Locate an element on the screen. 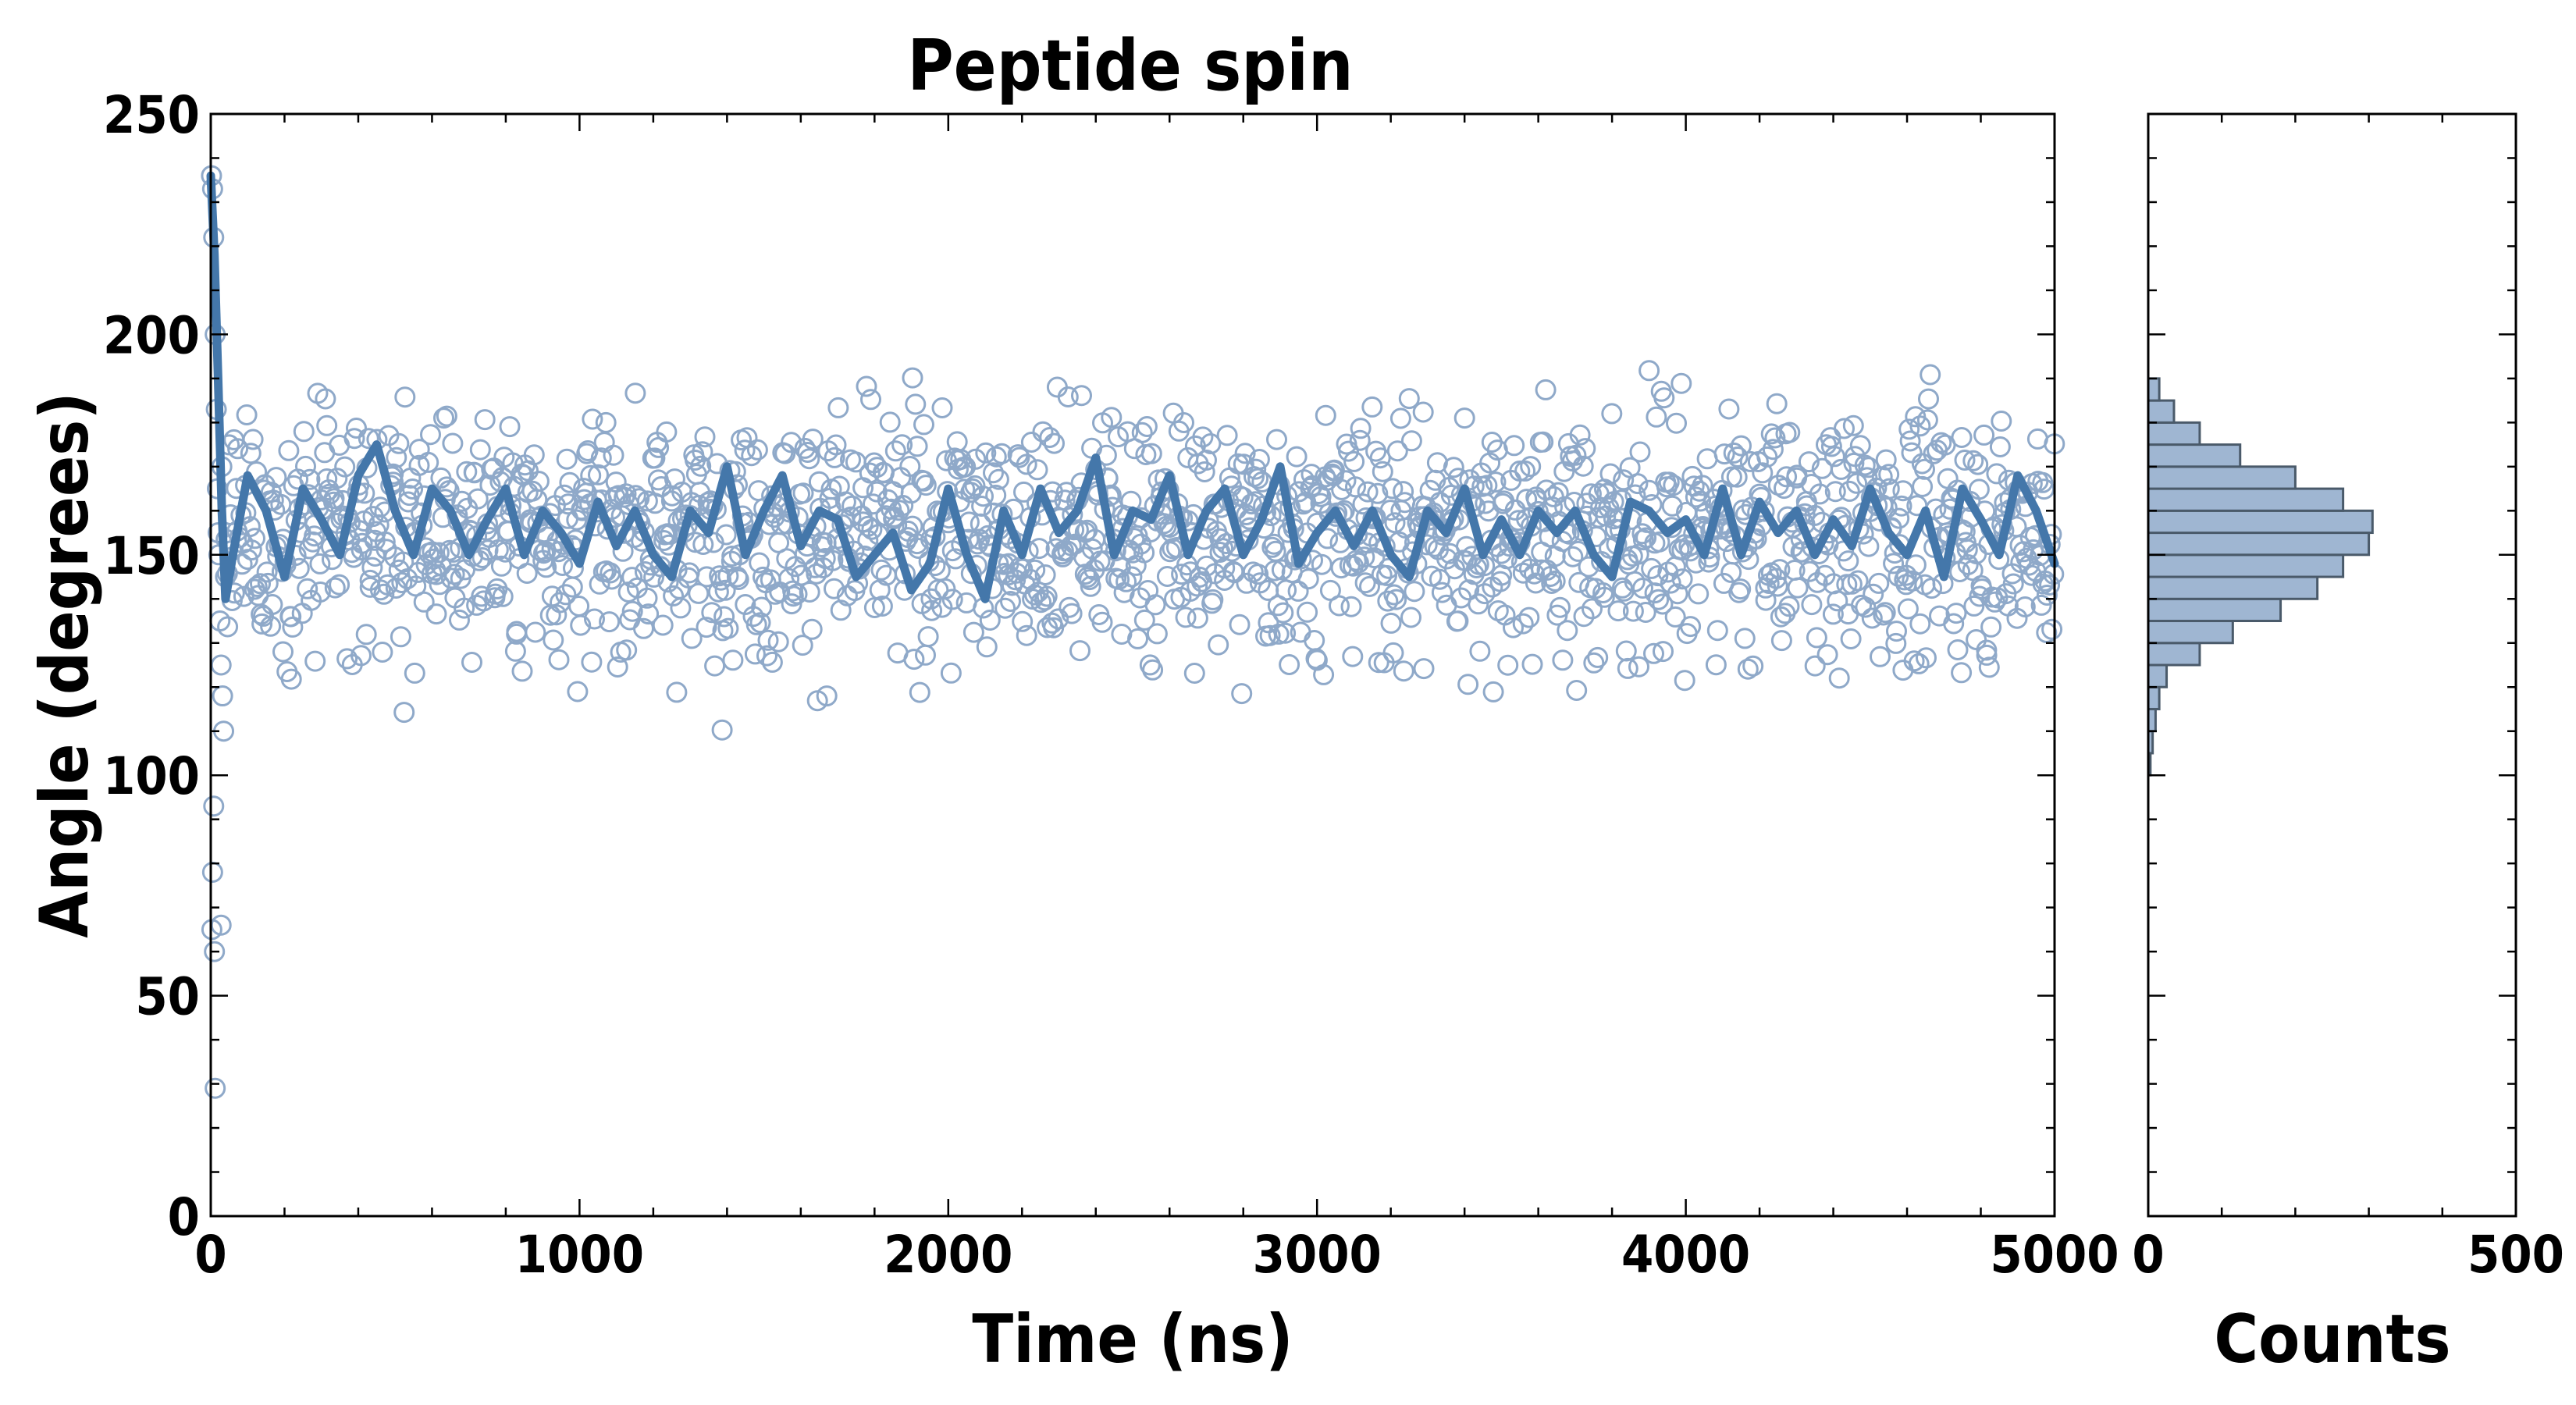  y-tick-label: 200 is located at coordinates (151, 335).